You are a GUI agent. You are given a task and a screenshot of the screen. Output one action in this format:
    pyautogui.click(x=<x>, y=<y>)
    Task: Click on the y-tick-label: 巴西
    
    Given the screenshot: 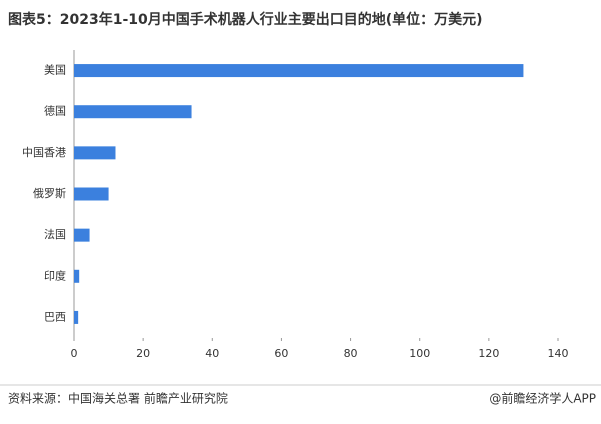 What is the action you would take?
    pyautogui.click(x=55, y=316)
    